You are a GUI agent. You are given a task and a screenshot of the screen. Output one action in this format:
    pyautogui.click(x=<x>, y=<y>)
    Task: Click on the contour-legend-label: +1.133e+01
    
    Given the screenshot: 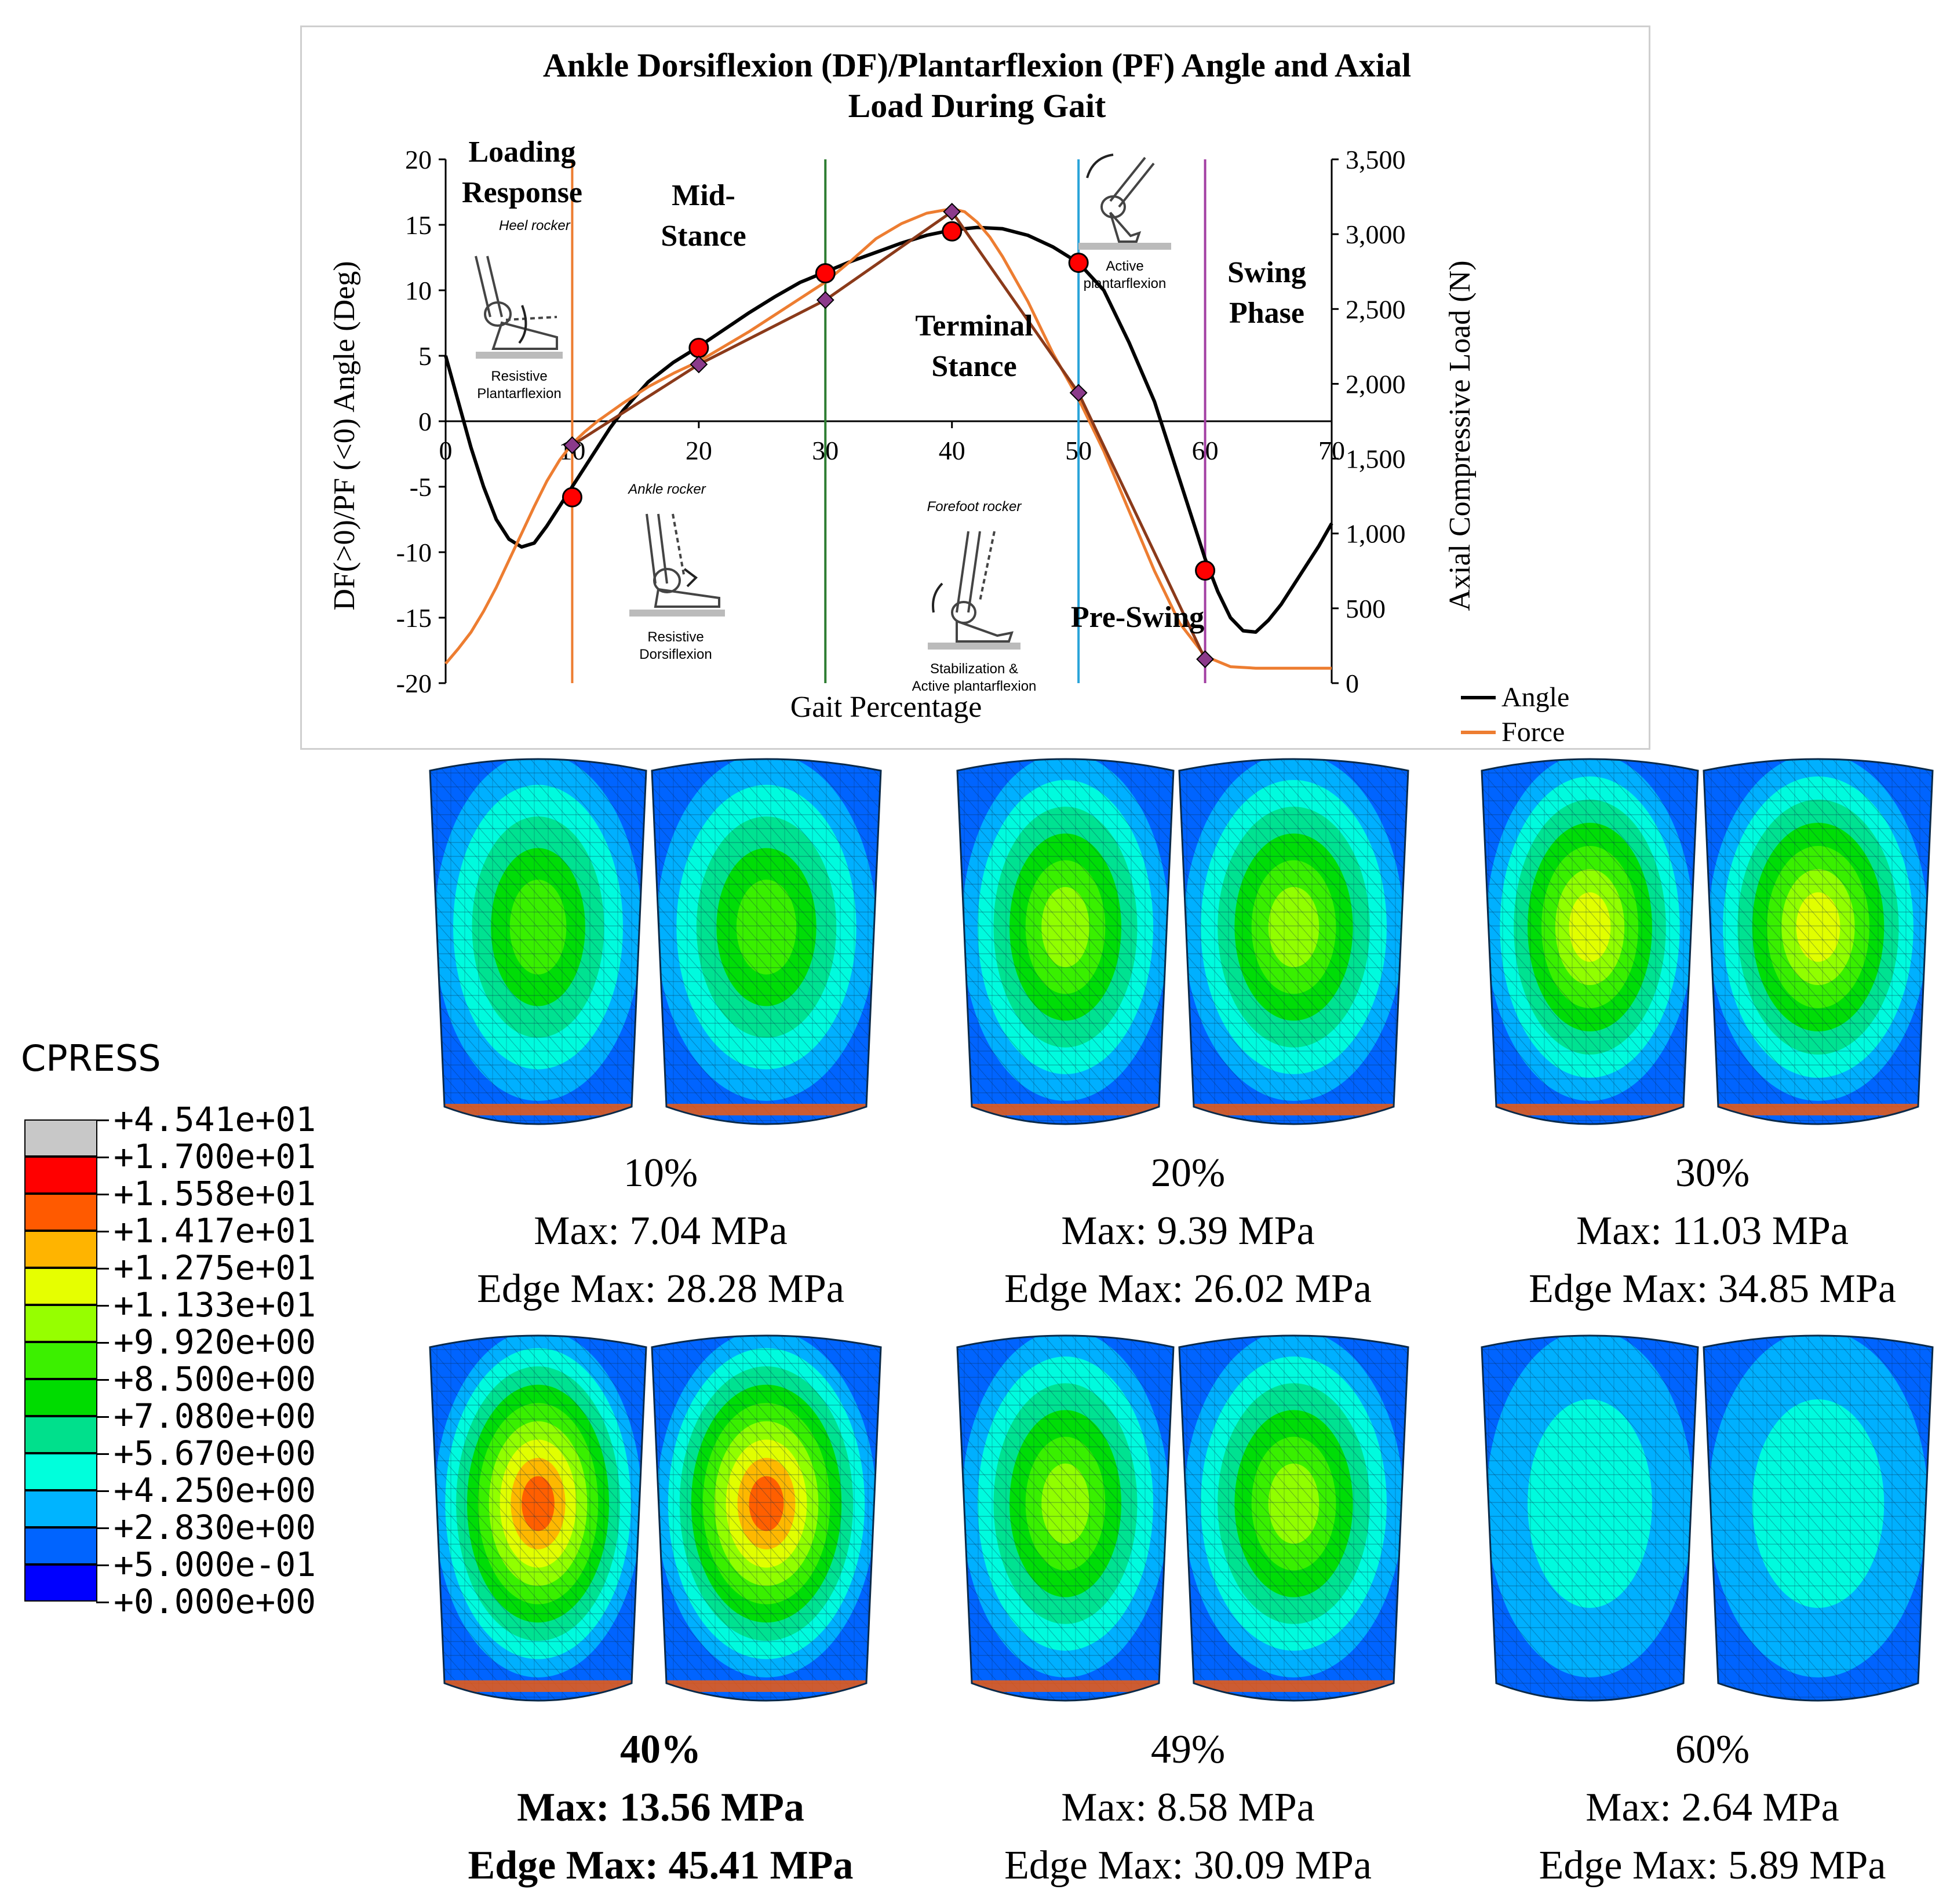 What is the action you would take?
    pyautogui.click(x=215, y=1305)
    